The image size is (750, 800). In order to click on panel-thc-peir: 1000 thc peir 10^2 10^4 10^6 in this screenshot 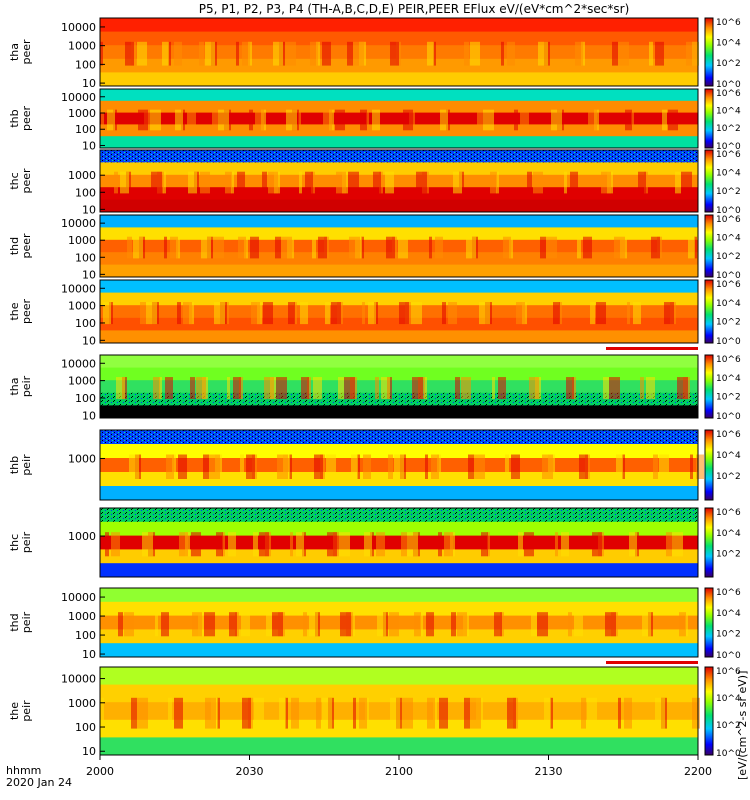, I will do `click(374, 542)`.